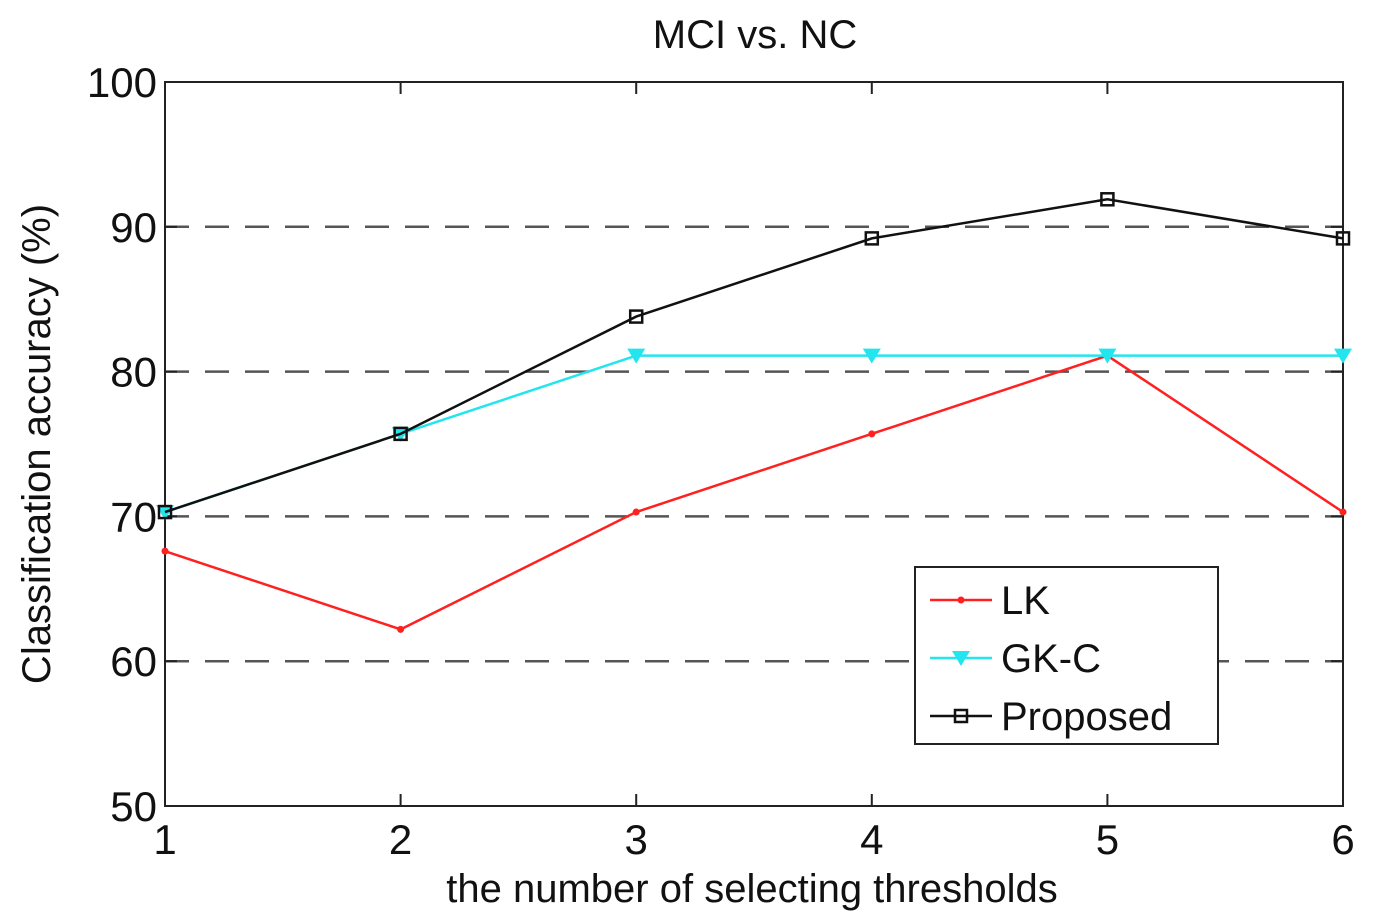 This screenshot has width=1376, height=918. I want to click on y-tick-label: 100, so click(122, 82).